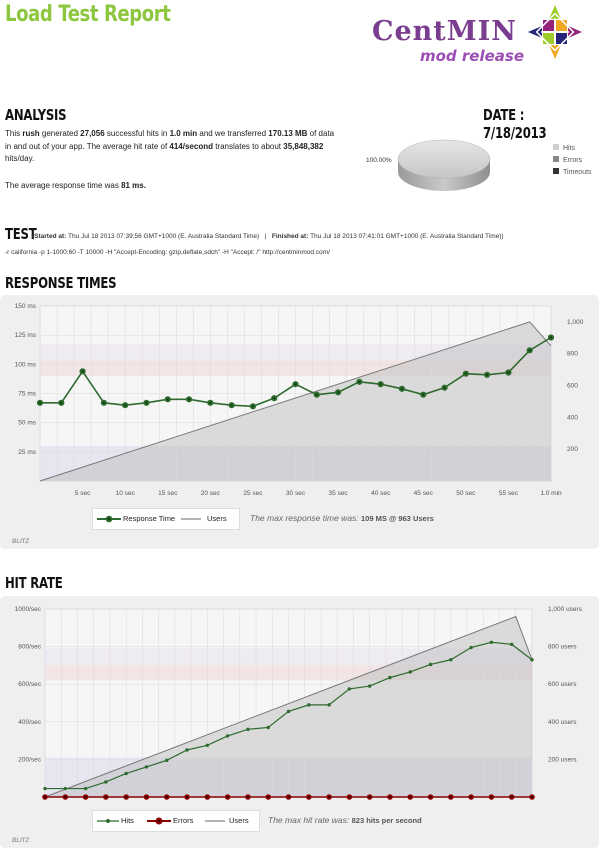  What do you see at coordinates (217, 518) in the screenshot?
I see `legend-users: Users` at bounding box center [217, 518].